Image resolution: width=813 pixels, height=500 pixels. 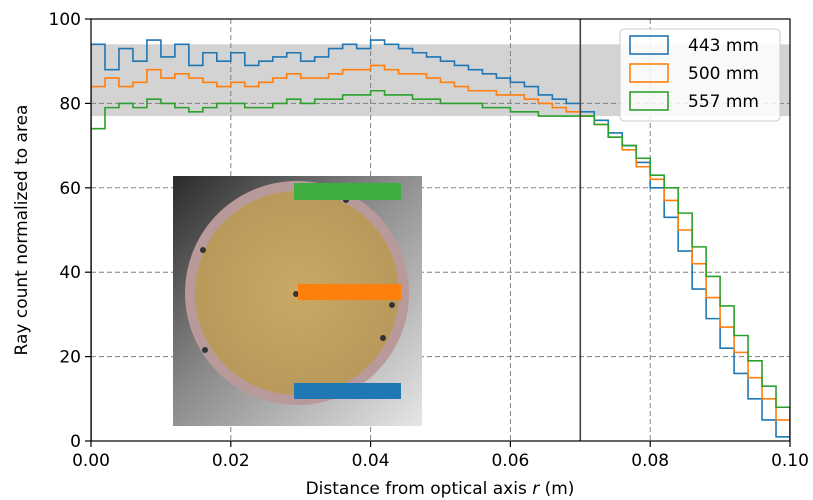 What do you see at coordinates (75, 442) in the screenshot?
I see `y-tick-label: 0` at bounding box center [75, 442].